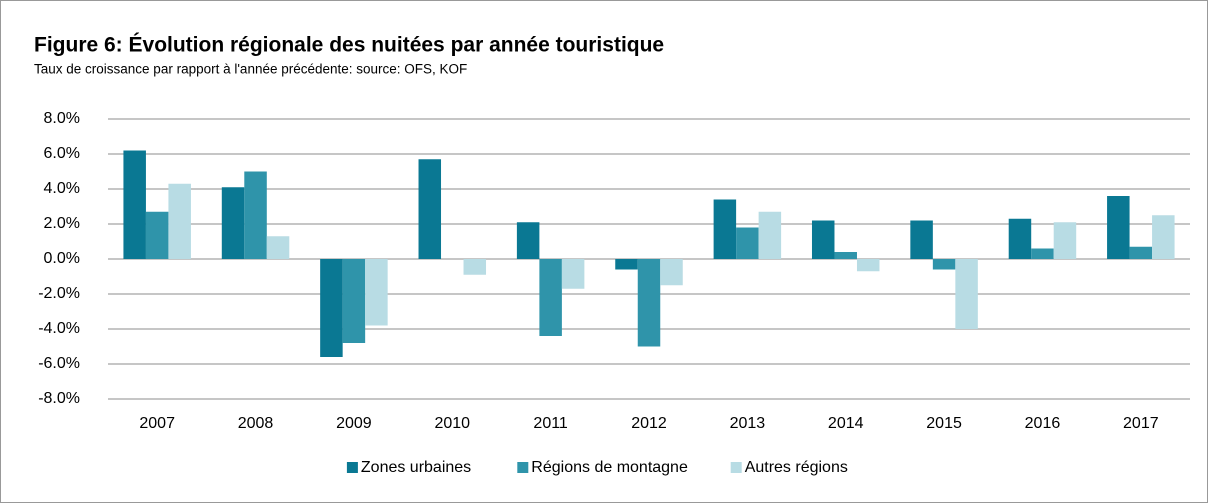 The image size is (1208, 503). What do you see at coordinates (846, 423) in the screenshot?
I see `x-tick-label: 2014` at bounding box center [846, 423].